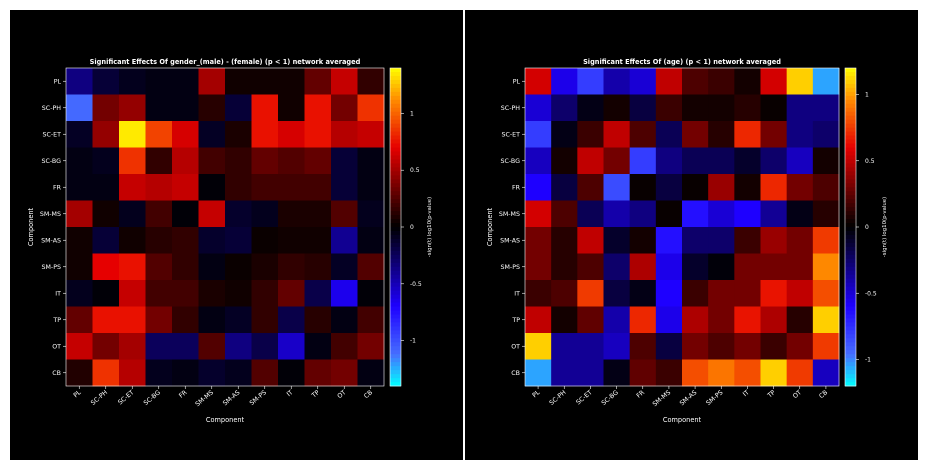 The width and height of the screenshot is (928, 466). Describe the element at coordinates (584, 397) in the screenshot. I see `x-tick-label: SC-ET` at that location.